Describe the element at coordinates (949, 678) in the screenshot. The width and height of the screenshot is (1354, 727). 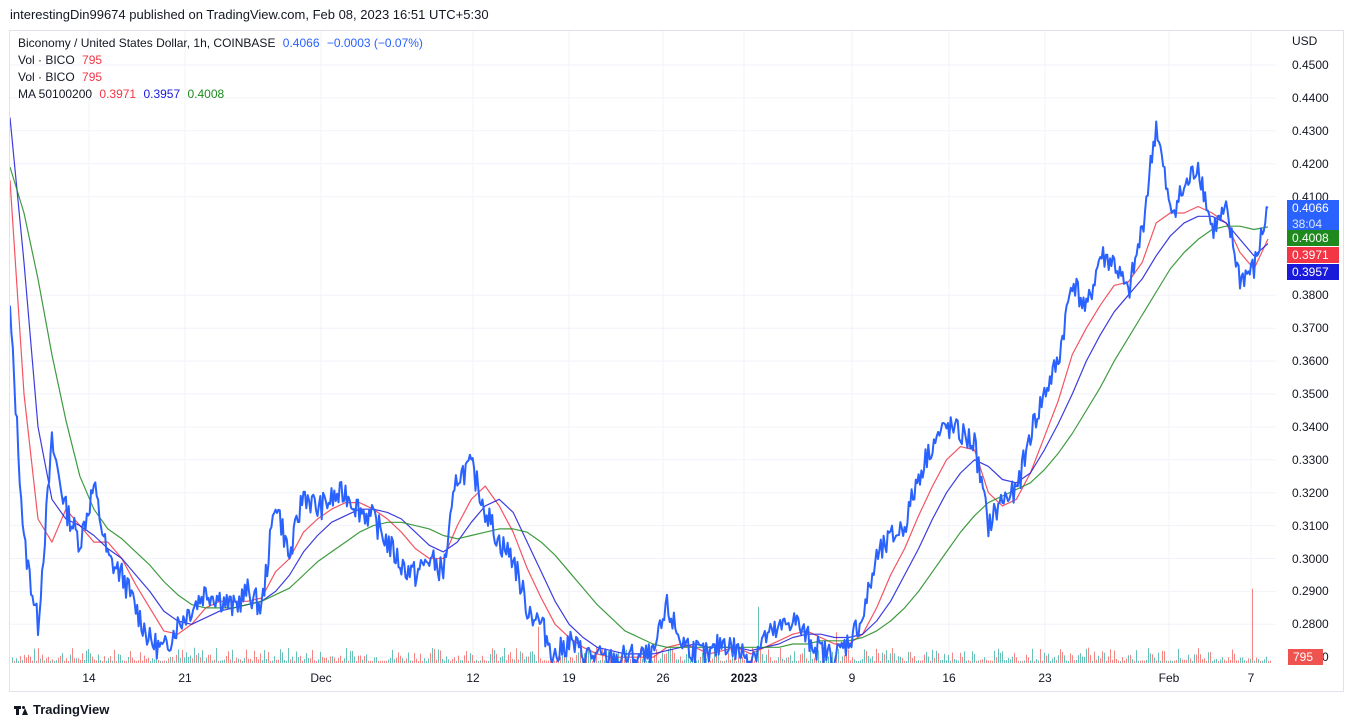
I see `x-tick-label: 16` at that location.